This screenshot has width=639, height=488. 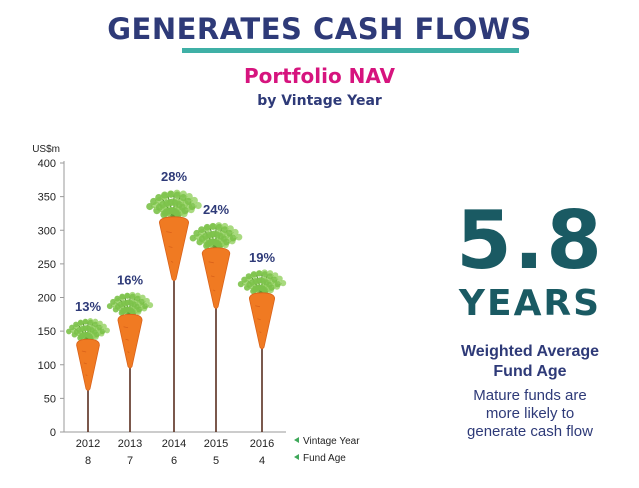 What do you see at coordinates (530, 413) in the screenshot?
I see `fund-age-note-line2: more likely to` at bounding box center [530, 413].